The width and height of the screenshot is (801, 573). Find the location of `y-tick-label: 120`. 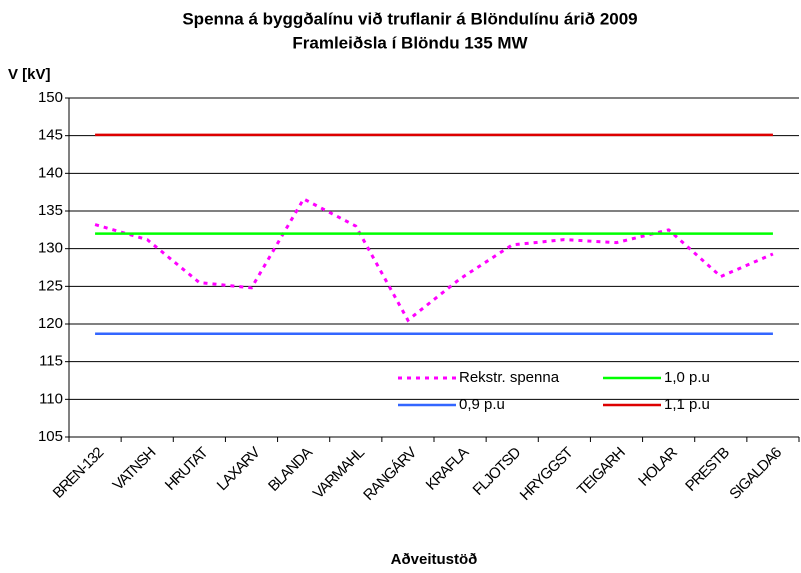

y-tick-label: 120 is located at coordinates (50, 323).